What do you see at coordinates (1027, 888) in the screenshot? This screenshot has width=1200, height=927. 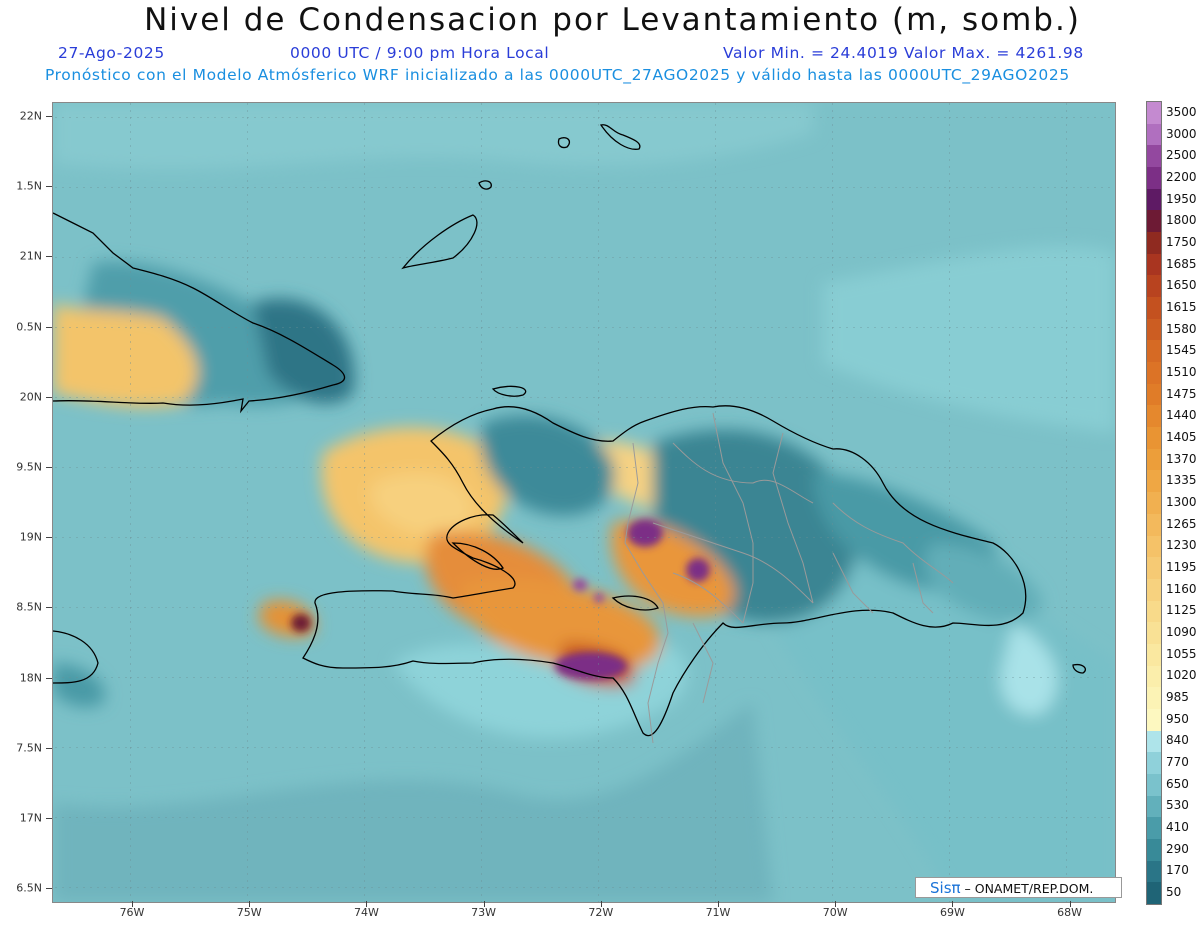 I see `credit-text: – ONAMET/REP.DOM.` at bounding box center [1027, 888].